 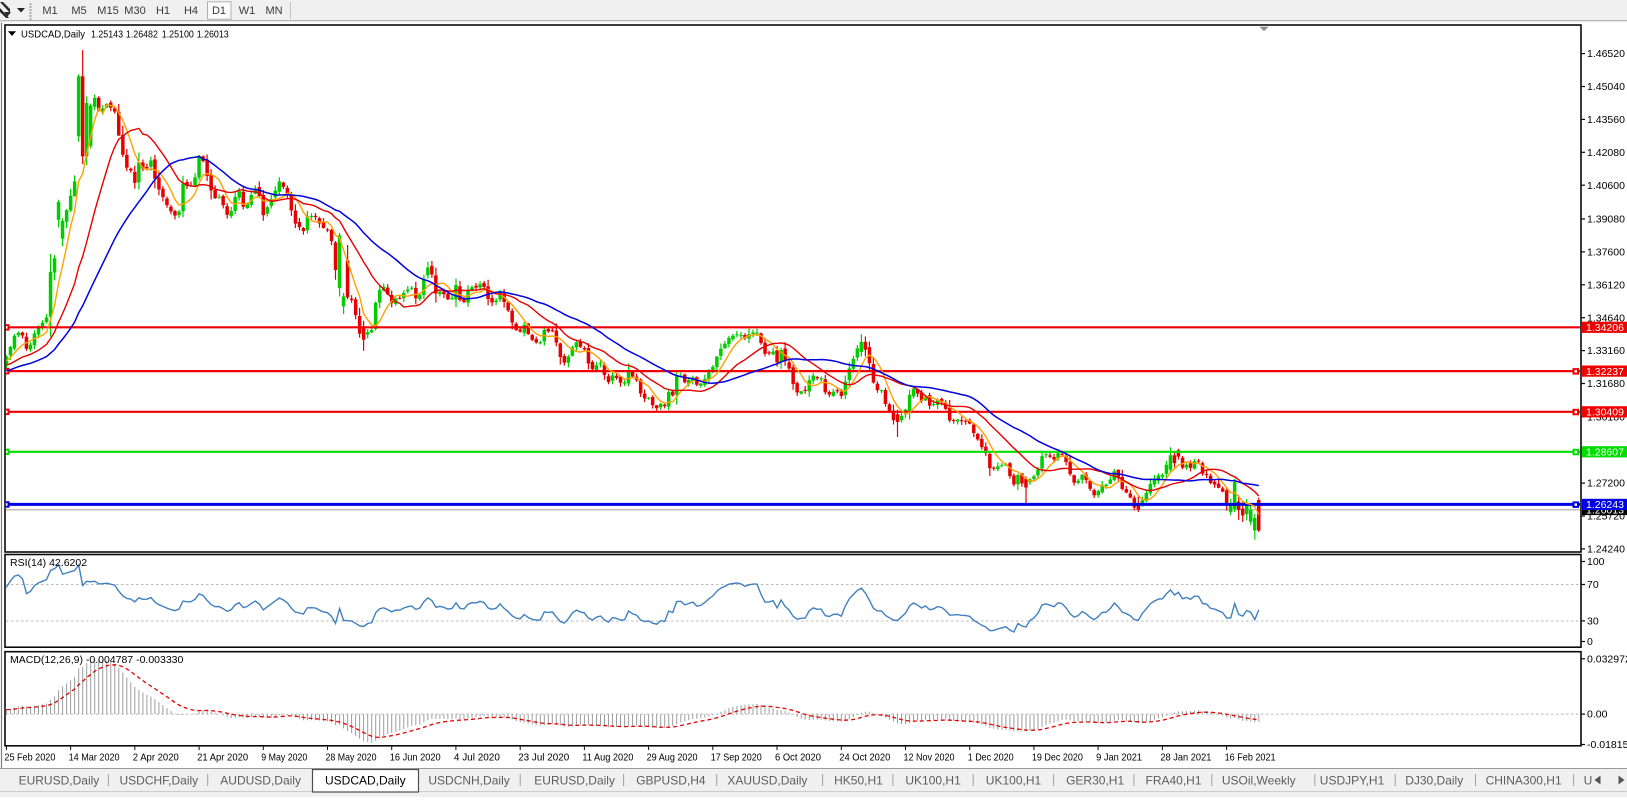 I want to click on svg-text: 1.26482, so click(x=142, y=34).